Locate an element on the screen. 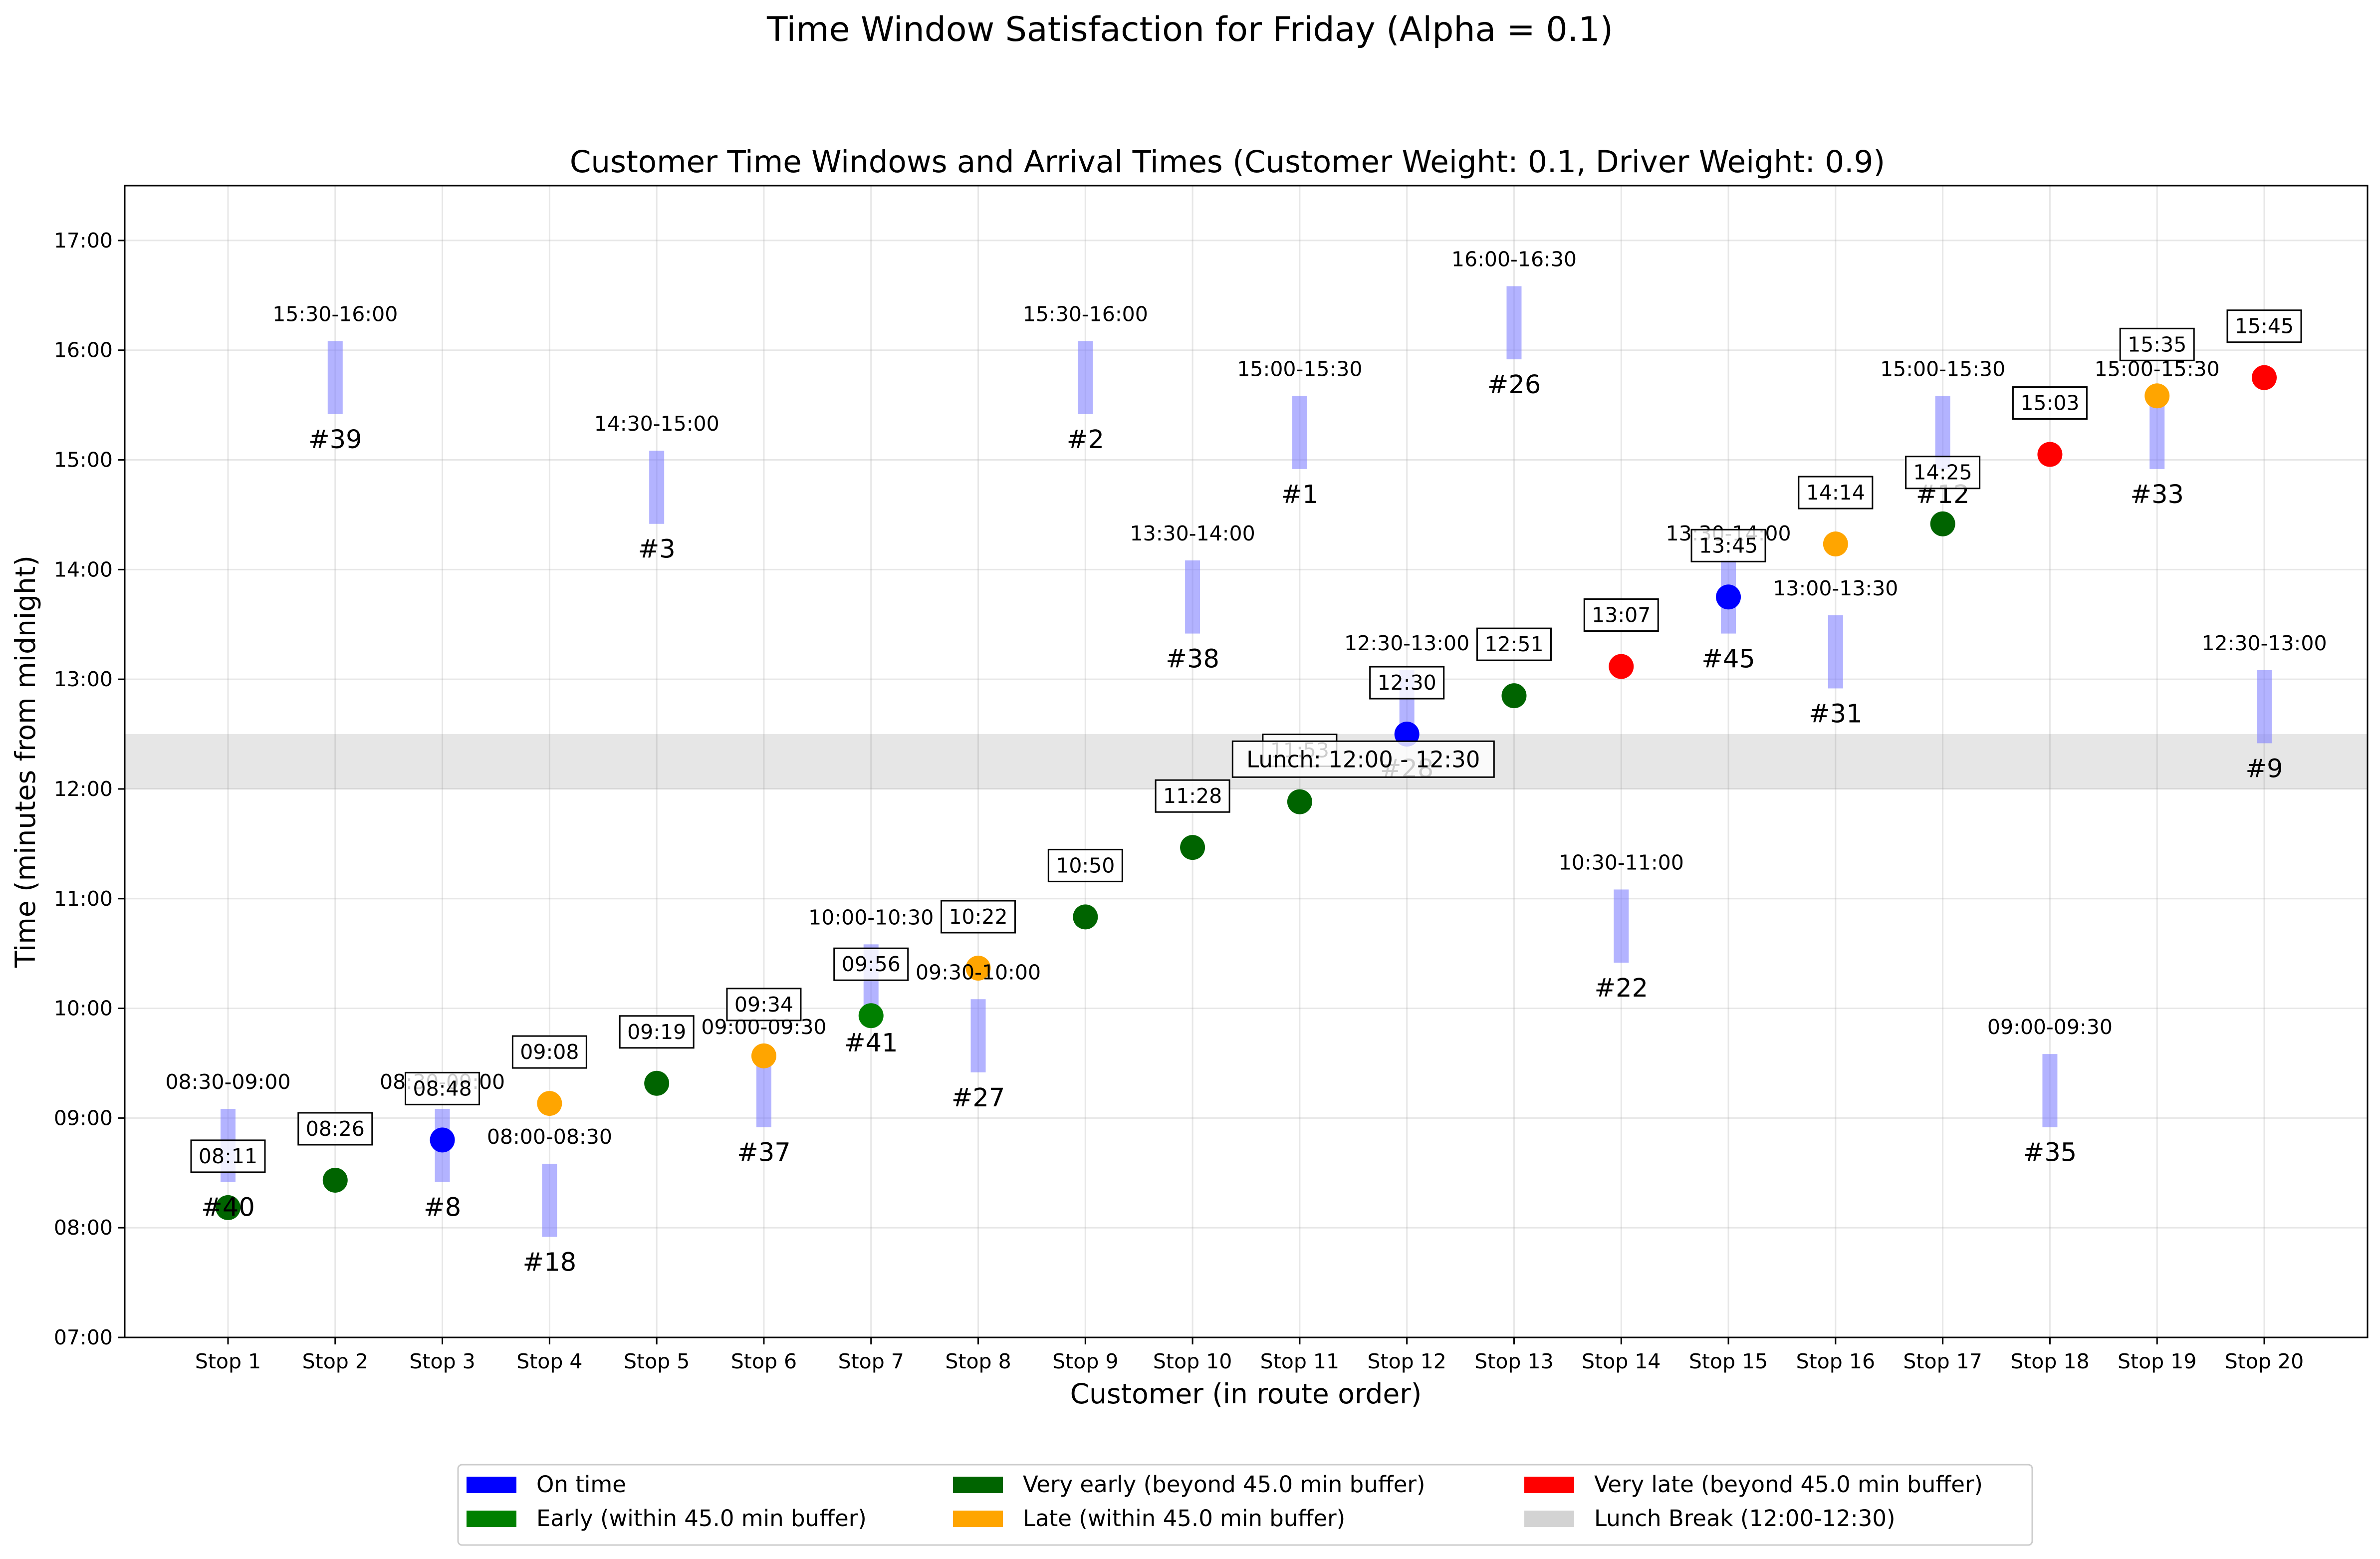  legend-box is located at coordinates (1245, 1505).